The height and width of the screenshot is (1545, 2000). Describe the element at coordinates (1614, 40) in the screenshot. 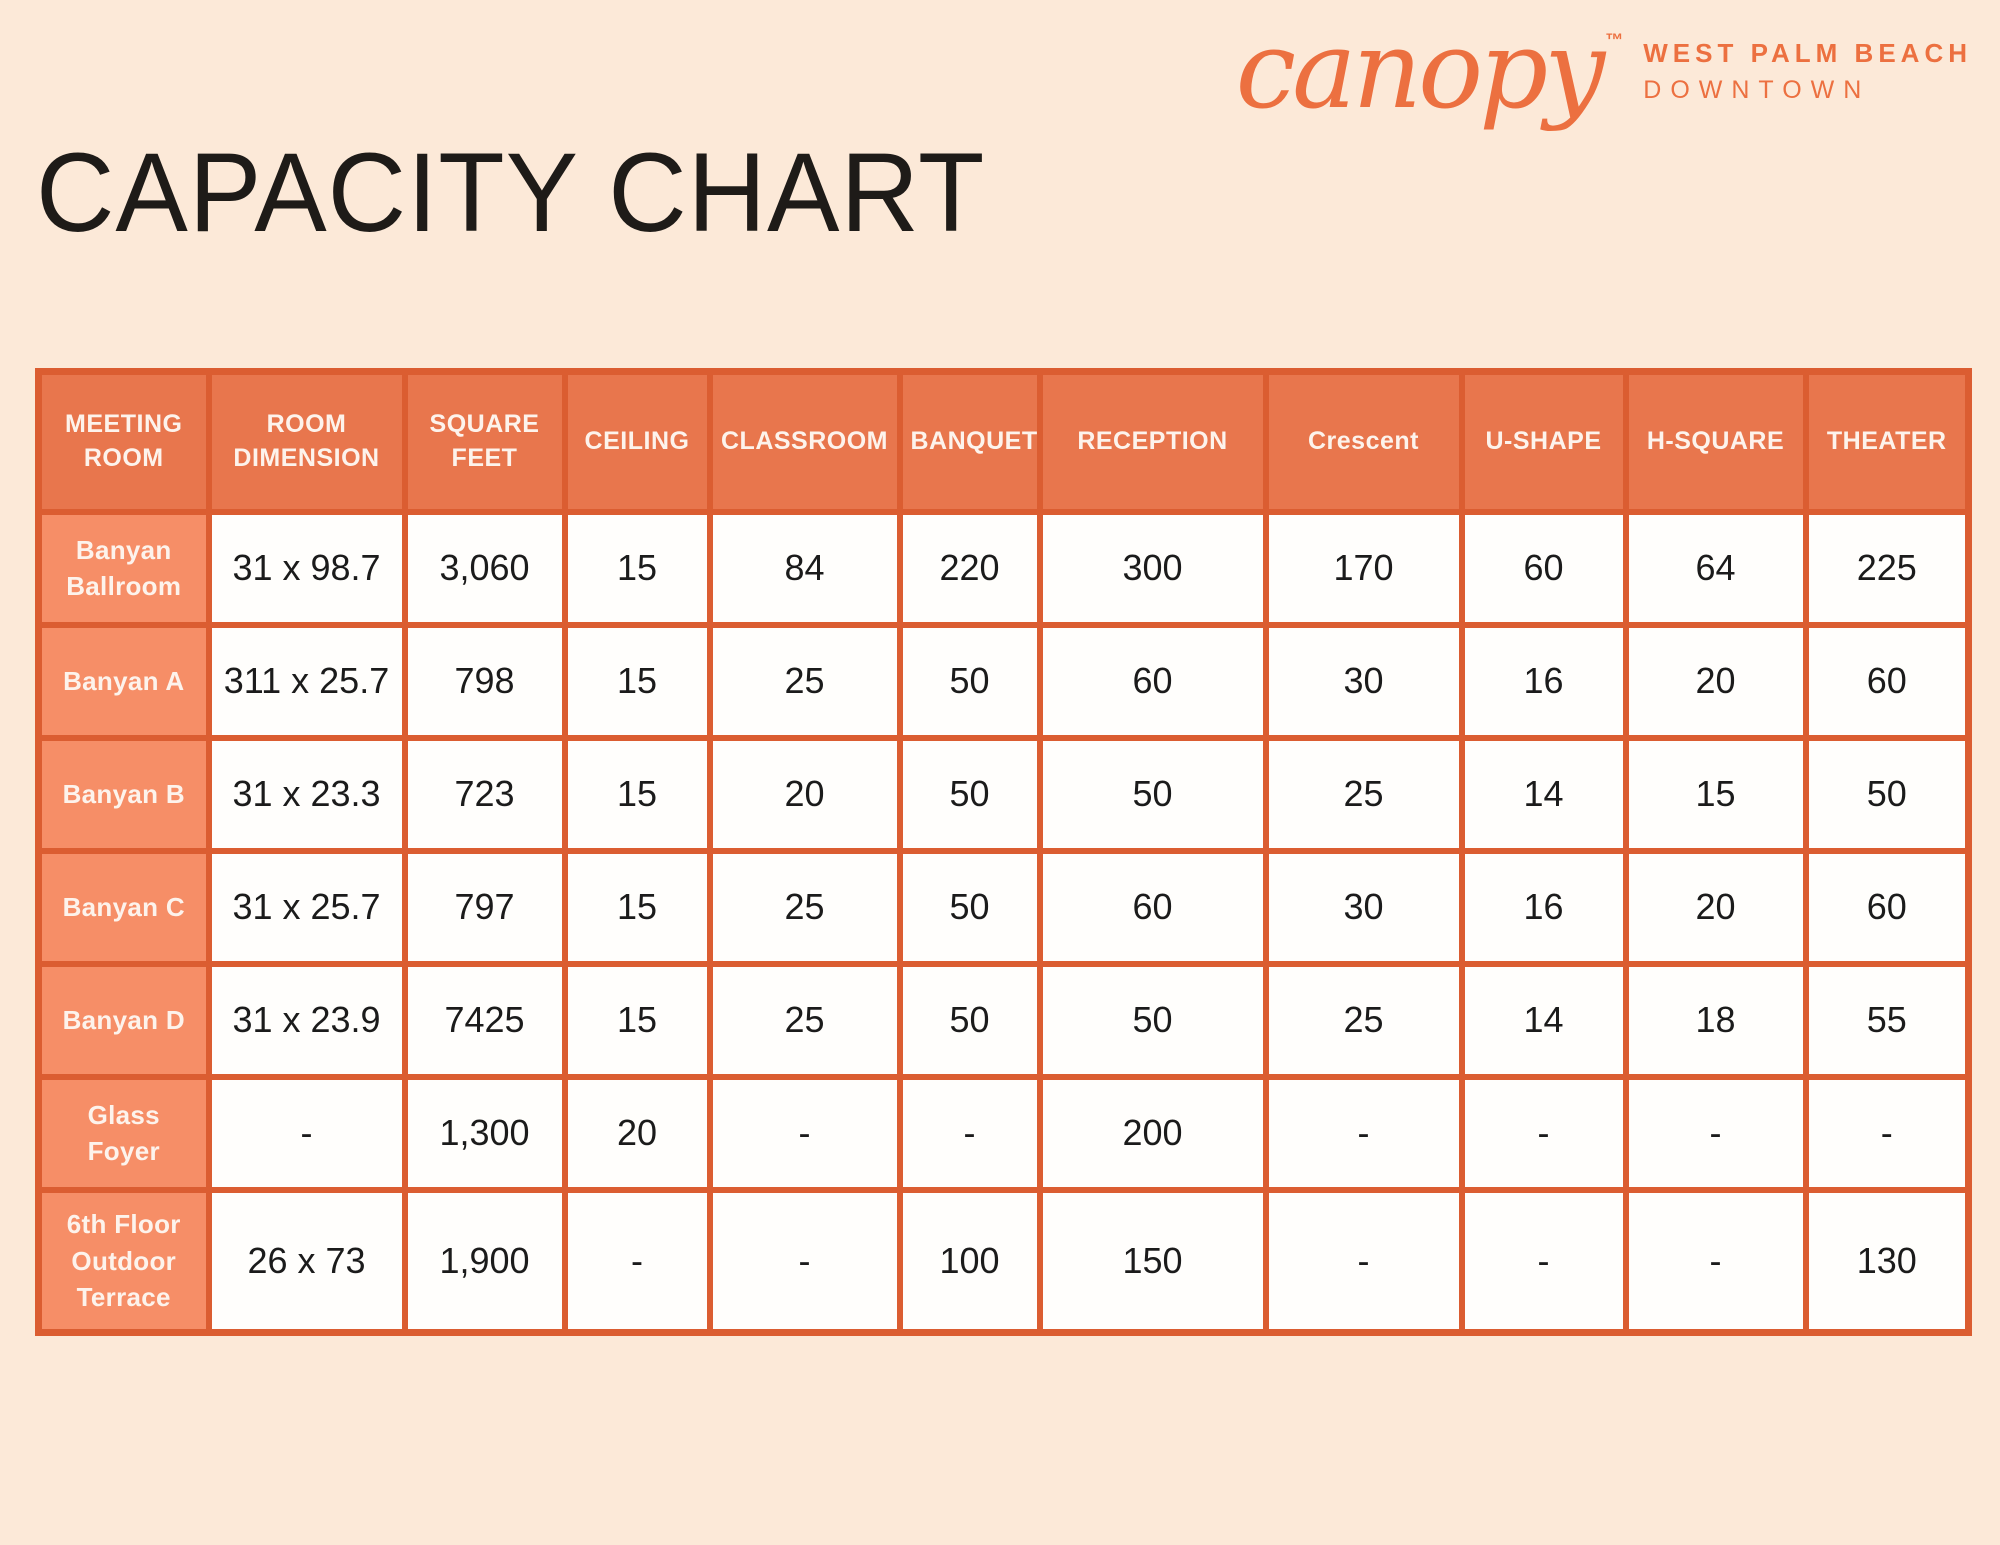

I see `trademark-symbol: ™` at that location.